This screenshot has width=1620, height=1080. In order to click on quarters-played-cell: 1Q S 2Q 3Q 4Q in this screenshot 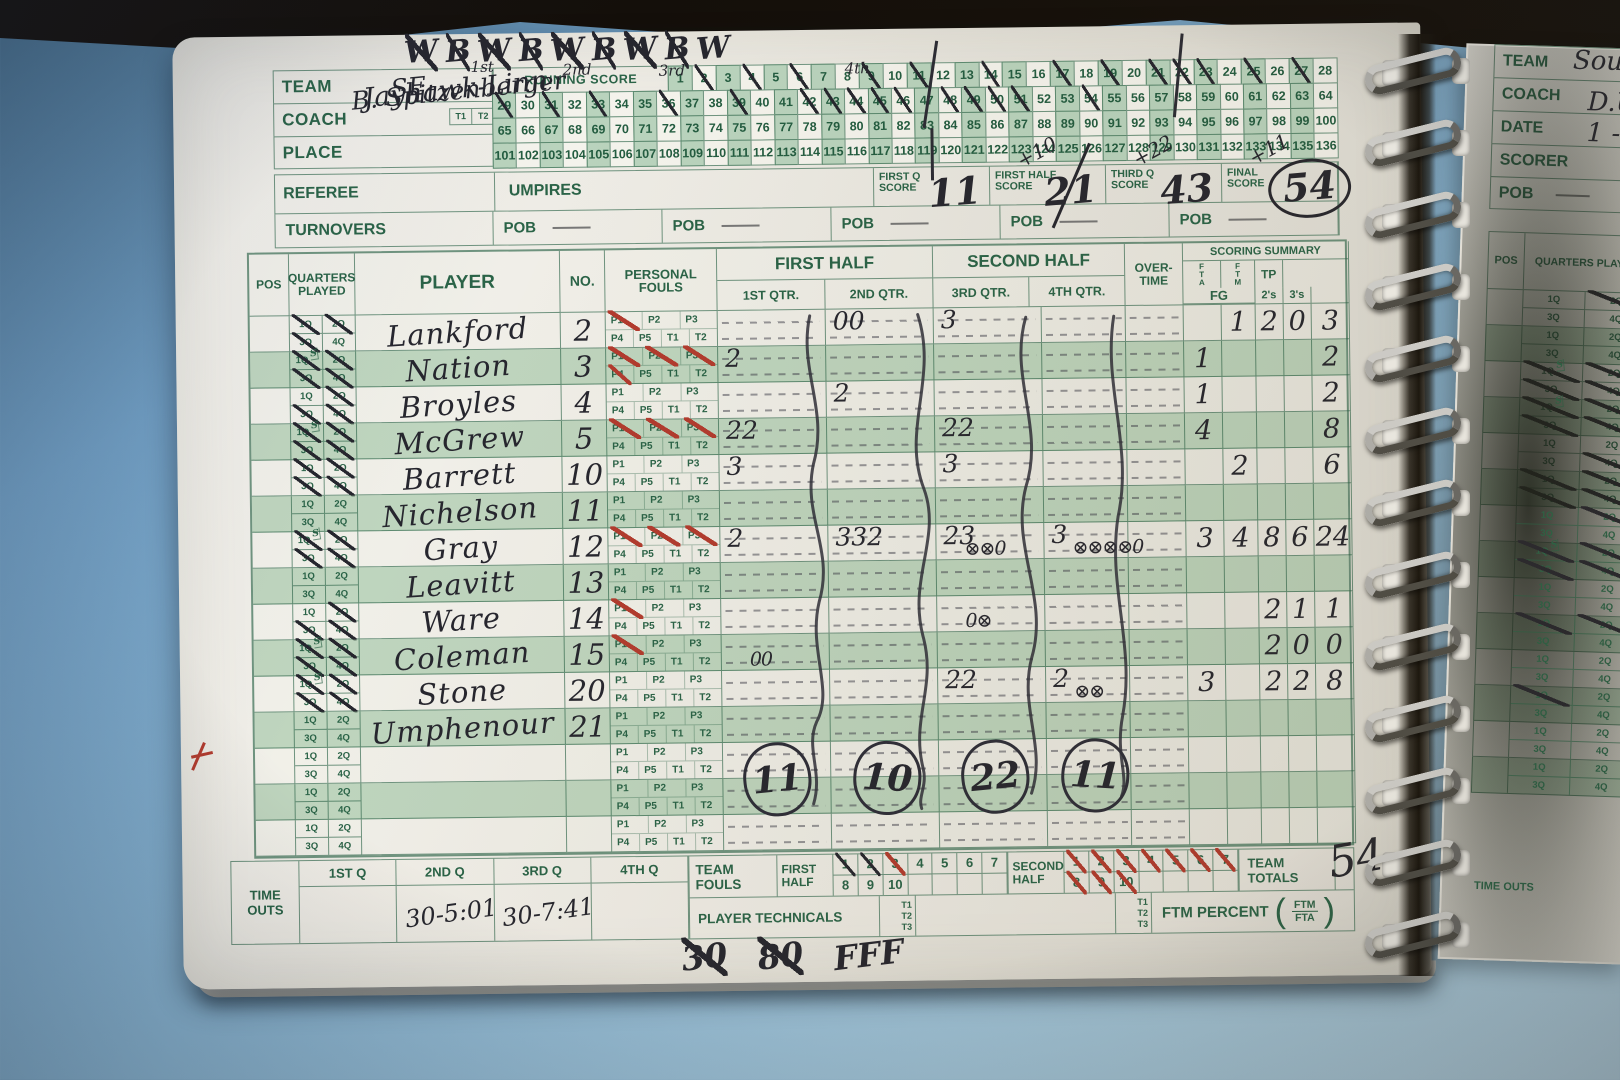, I will do `click(327, 656)`.